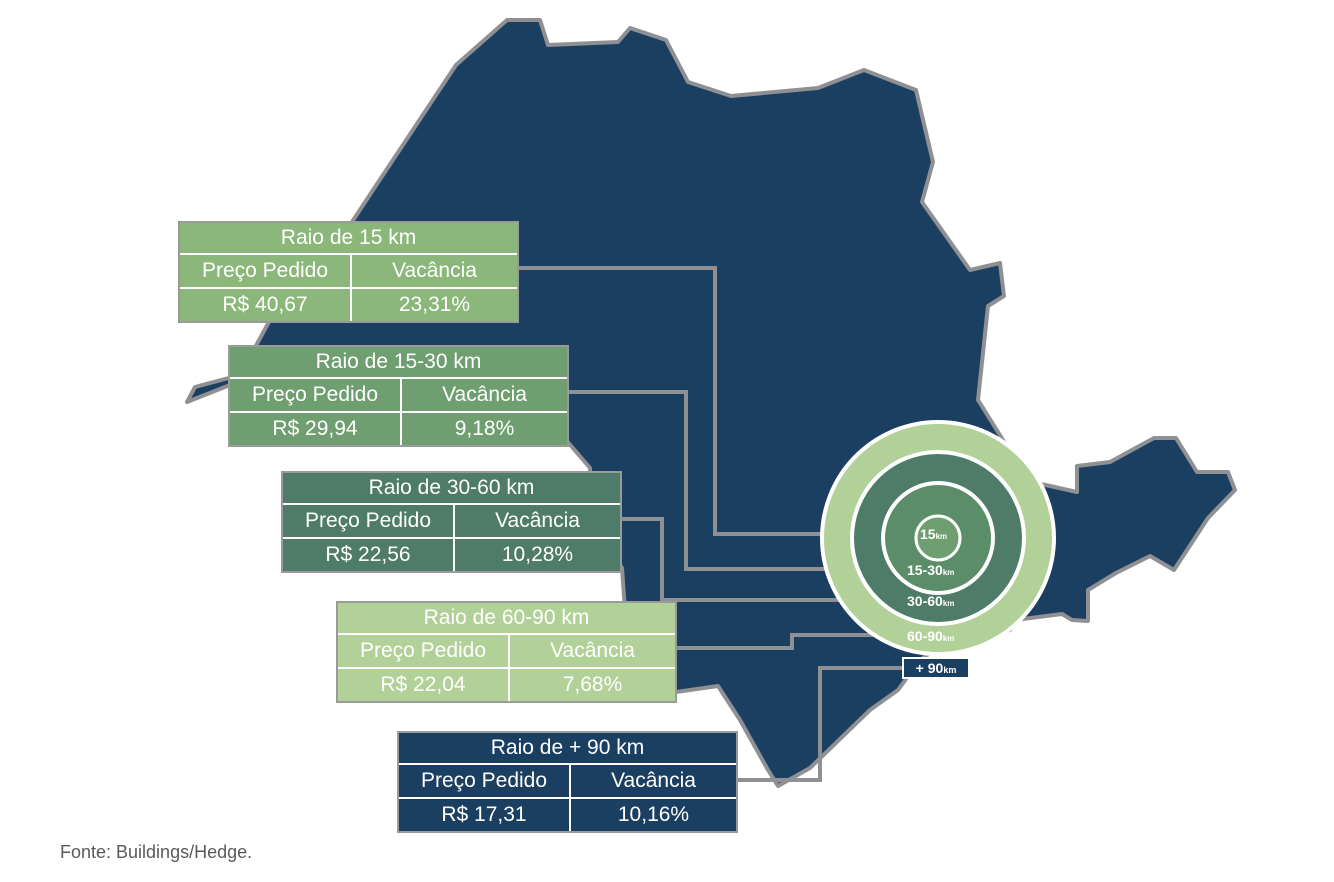 The width and height of the screenshot is (1334, 882). What do you see at coordinates (506, 619) in the screenshot?
I see `table-title: Raio de 60-90 km` at bounding box center [506, 619].